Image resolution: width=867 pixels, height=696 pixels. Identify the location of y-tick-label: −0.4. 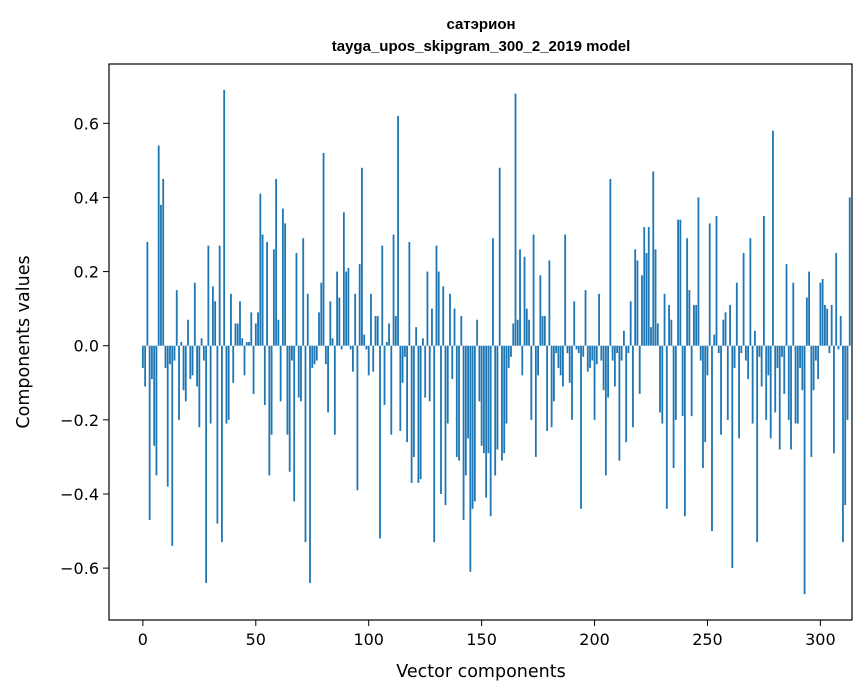
(79, 494).